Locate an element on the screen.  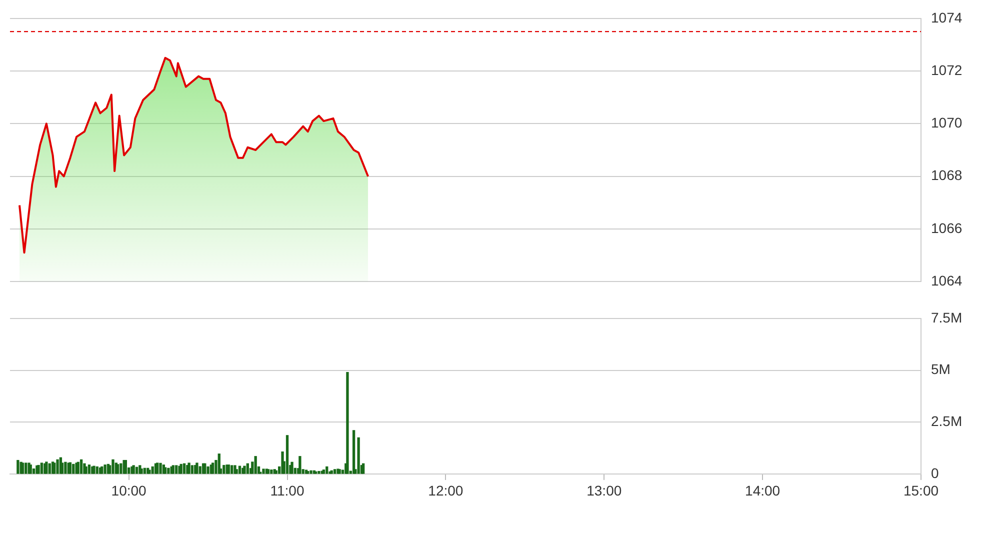
y-tick-label: 1074 is located at coordinates (946, 17).